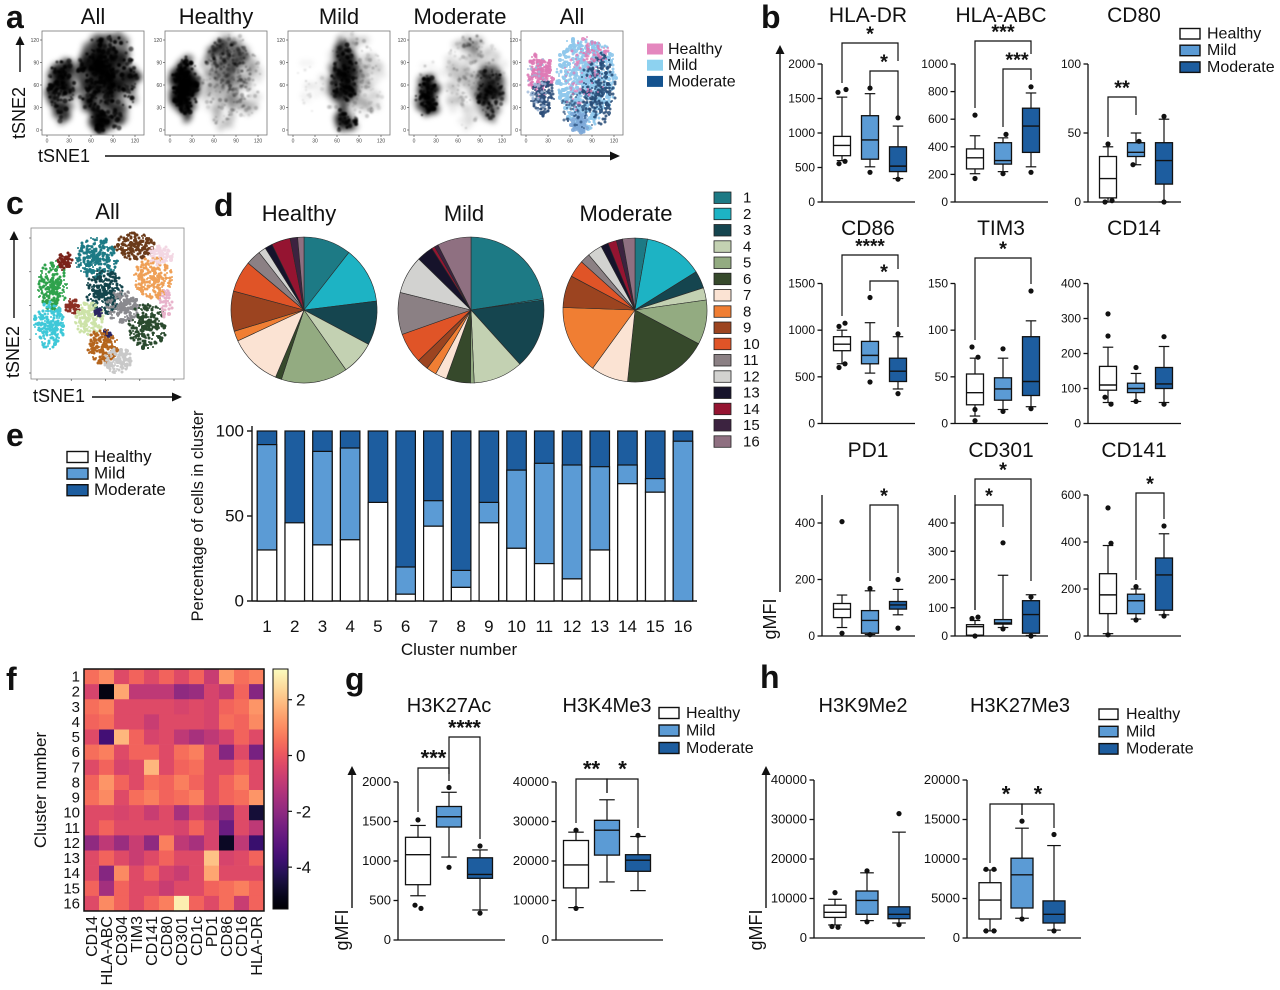 Image resolution: width=1280 pixels, height=990 pixels. What do you see at coordinates (868, 15) in the screenshot?
I see `svg-text: HLA-DR` at bounding box center [868, 15].